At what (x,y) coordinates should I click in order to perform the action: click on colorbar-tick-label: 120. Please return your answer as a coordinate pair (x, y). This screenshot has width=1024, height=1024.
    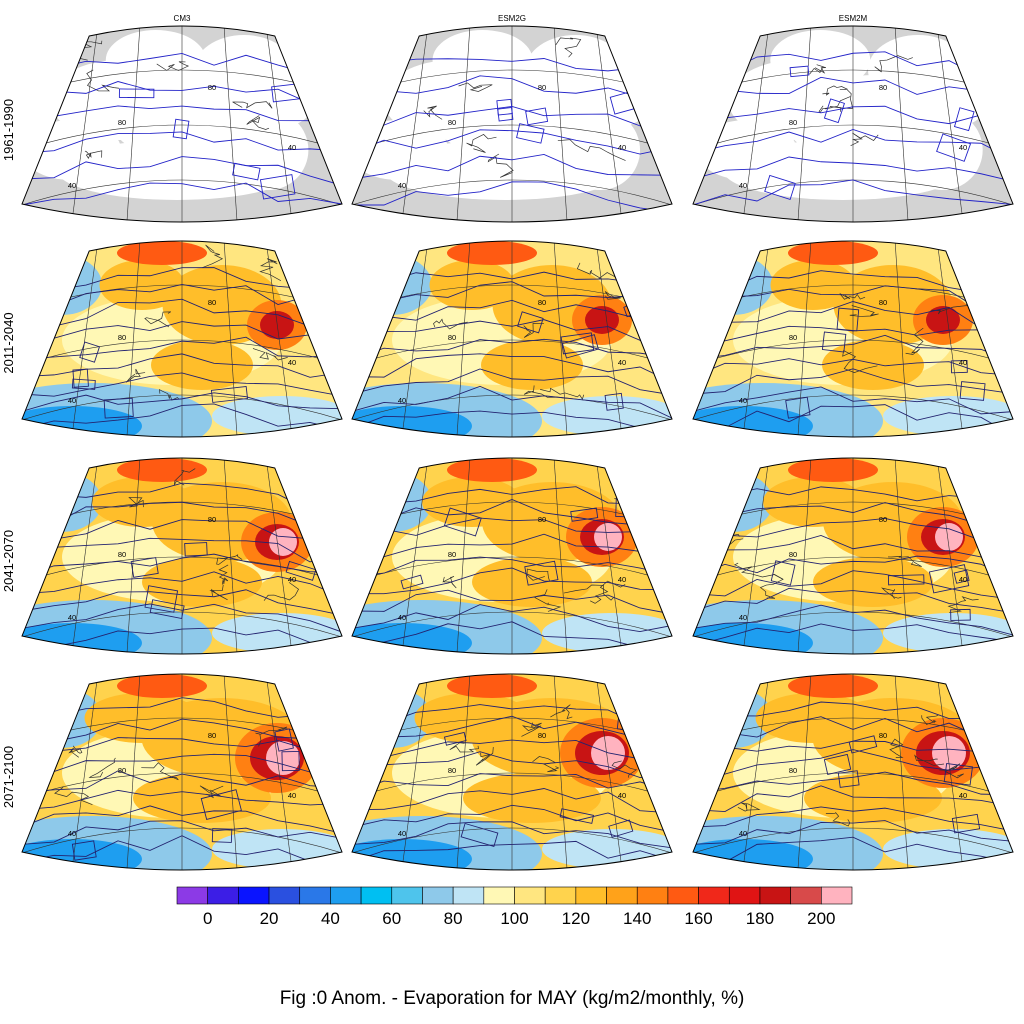
    Looking at the image, I should click on (576, 918).